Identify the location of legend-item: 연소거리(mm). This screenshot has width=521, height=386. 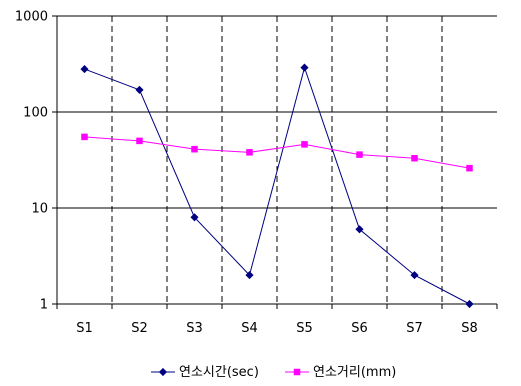
(340, 372).